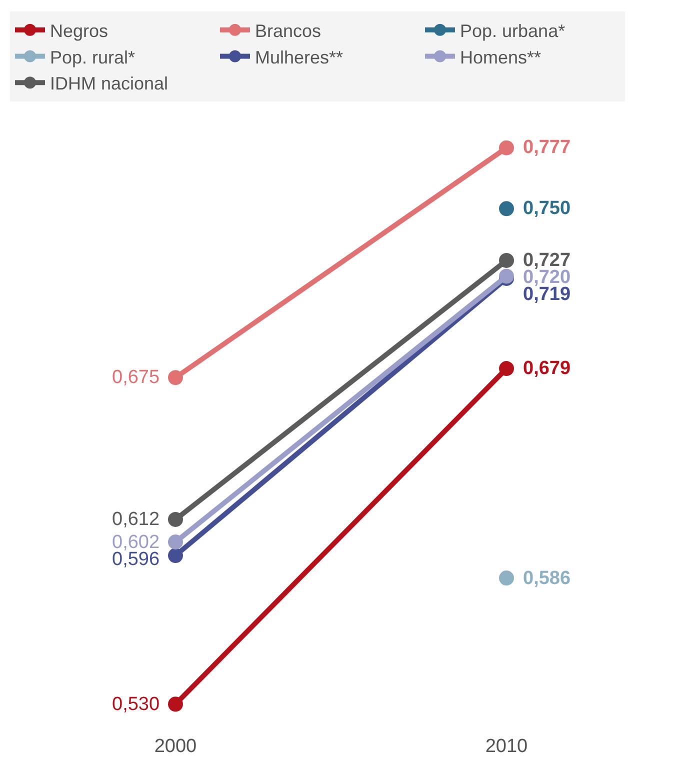 The height and width of the screenshot is (782, 682). Describe the element at coordinates (547, 368) in the screenshot. I see `data-label: 0,679` at that location.